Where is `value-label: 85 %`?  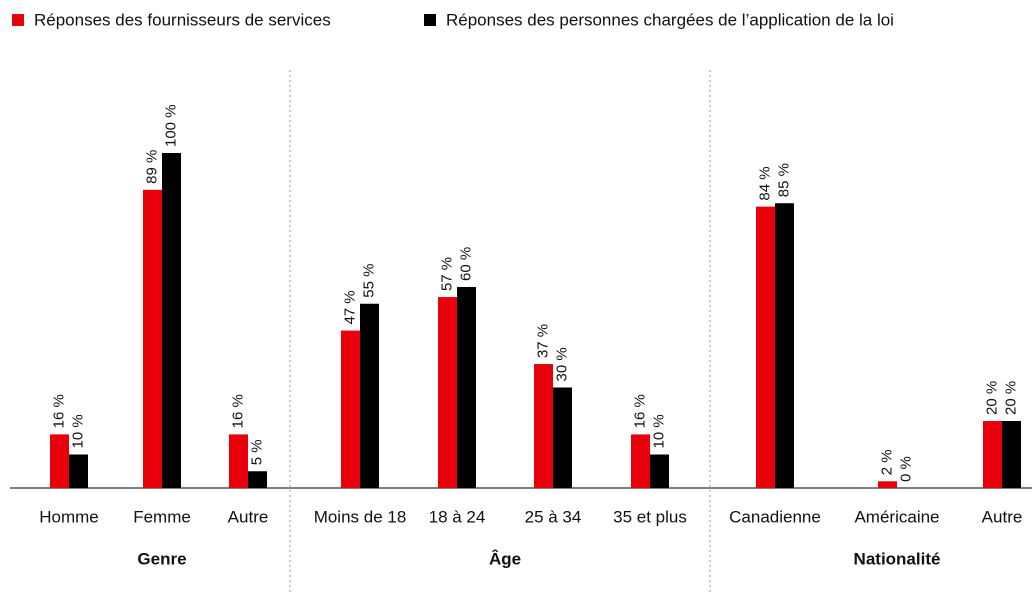
value-label: 85 % is located at coordinates (783, 180).